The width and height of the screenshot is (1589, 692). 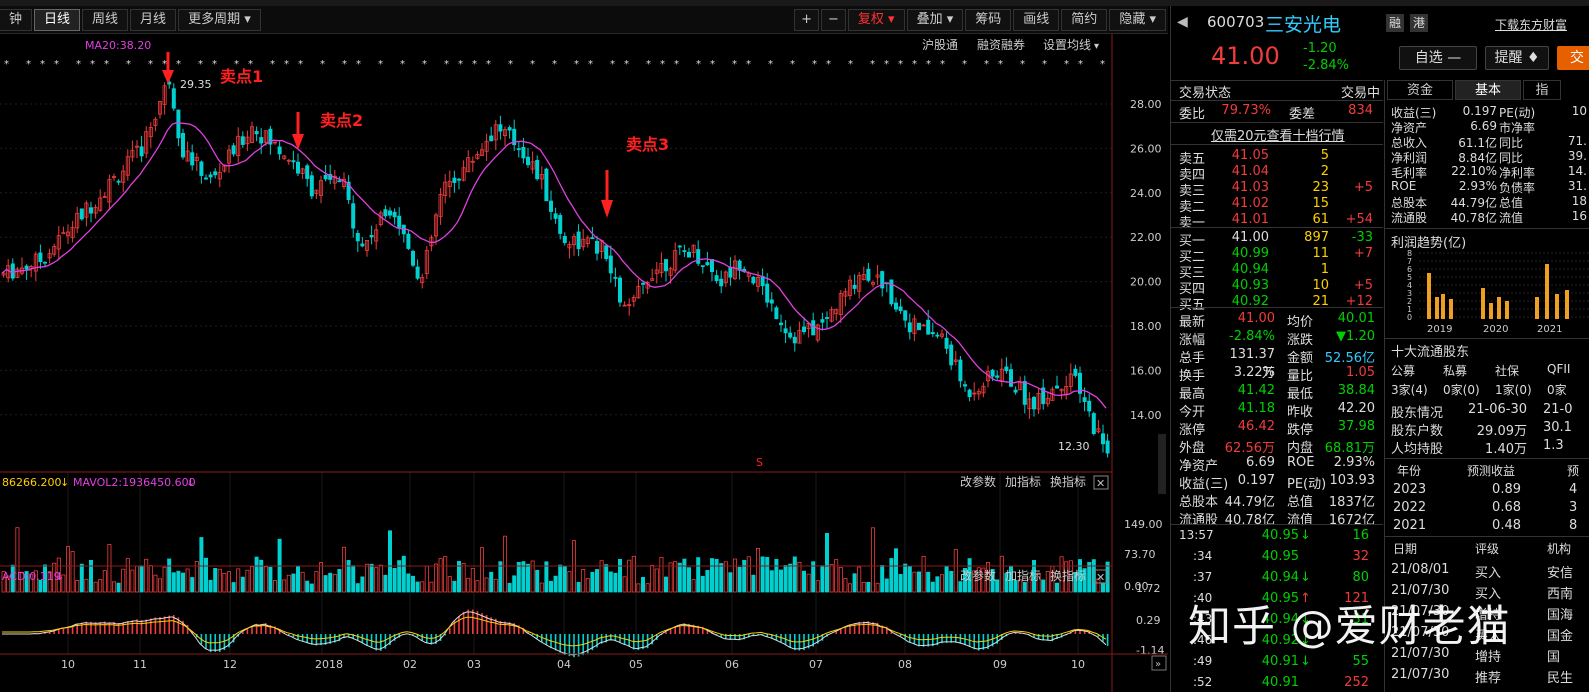 I want to click on weicha-label: 委差, so click(x=1302, y=114).